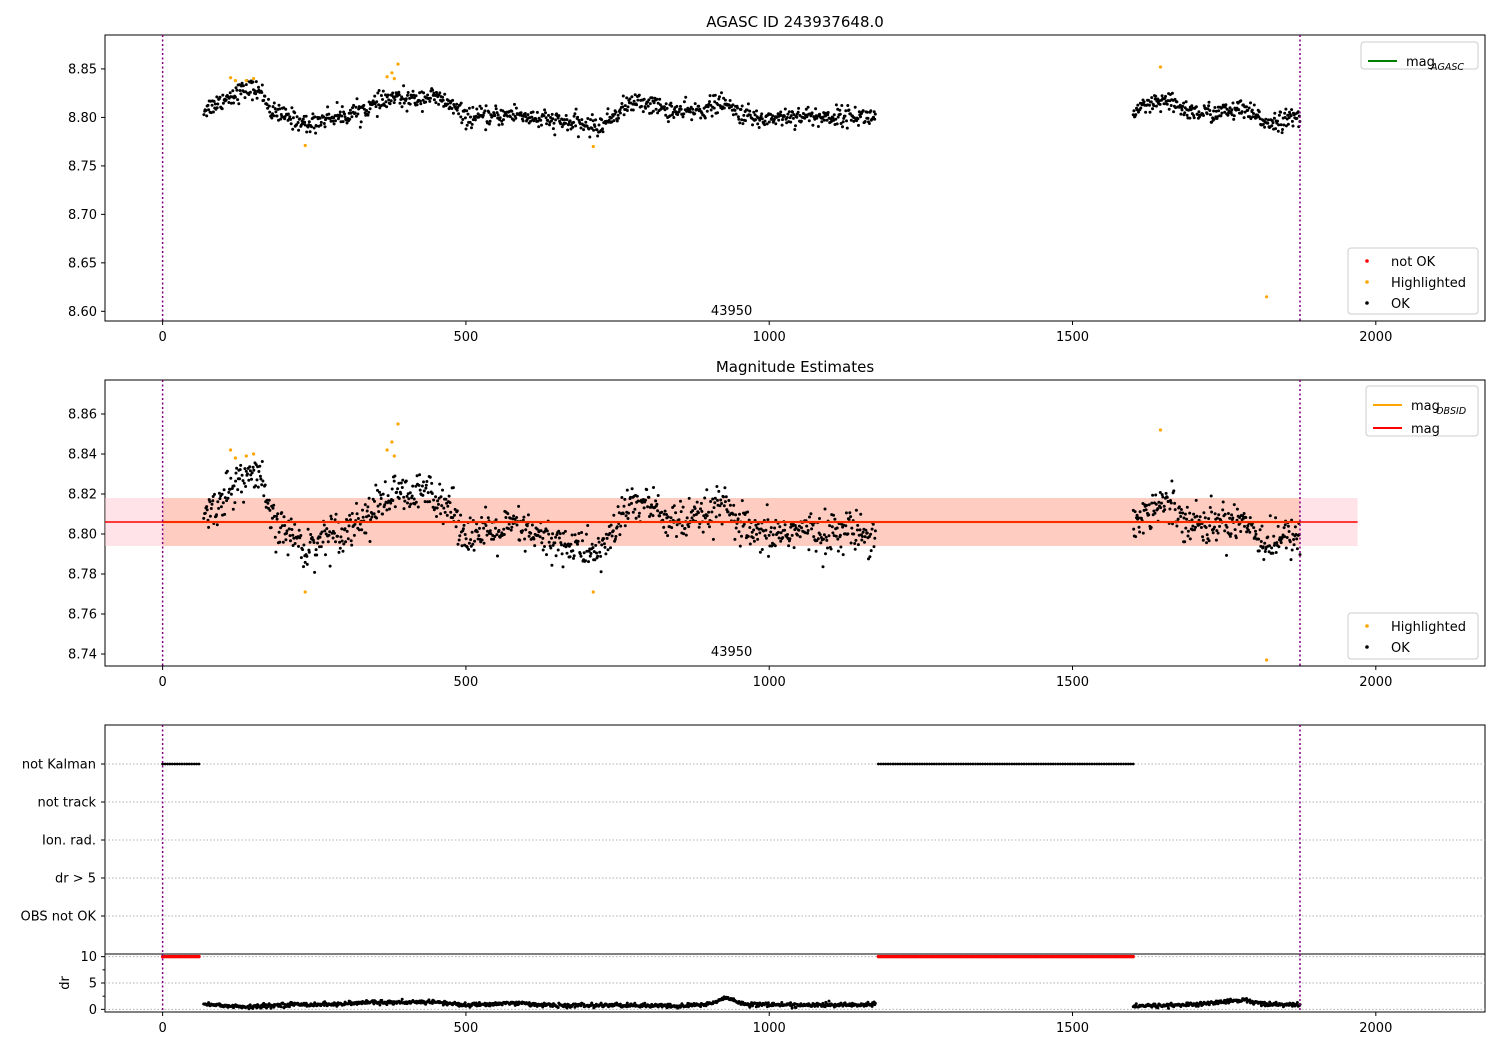  Describe the element at coordinates (1367, 282) in the screenshot. I see `legend-marker` at that location.